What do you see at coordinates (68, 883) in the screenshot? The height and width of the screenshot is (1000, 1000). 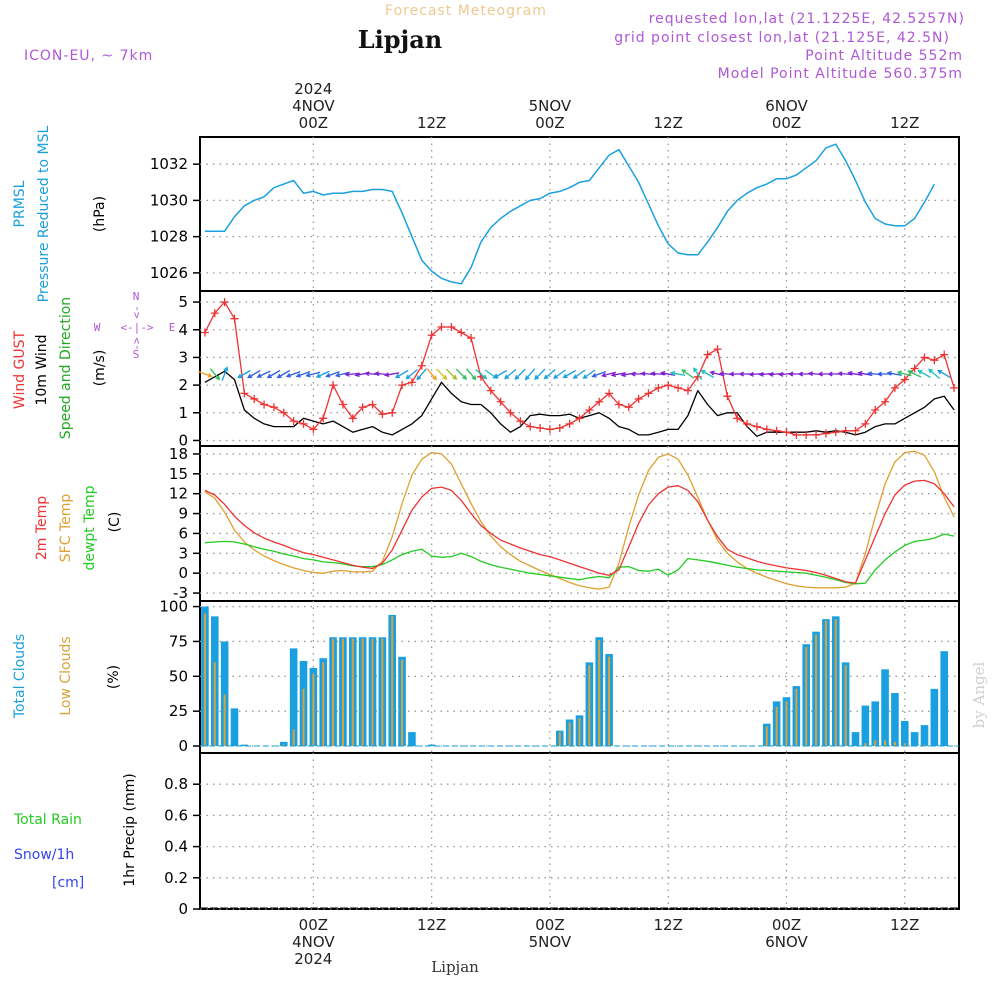 I see `legend-cm: [cm]` at bounding box center [68, 883].